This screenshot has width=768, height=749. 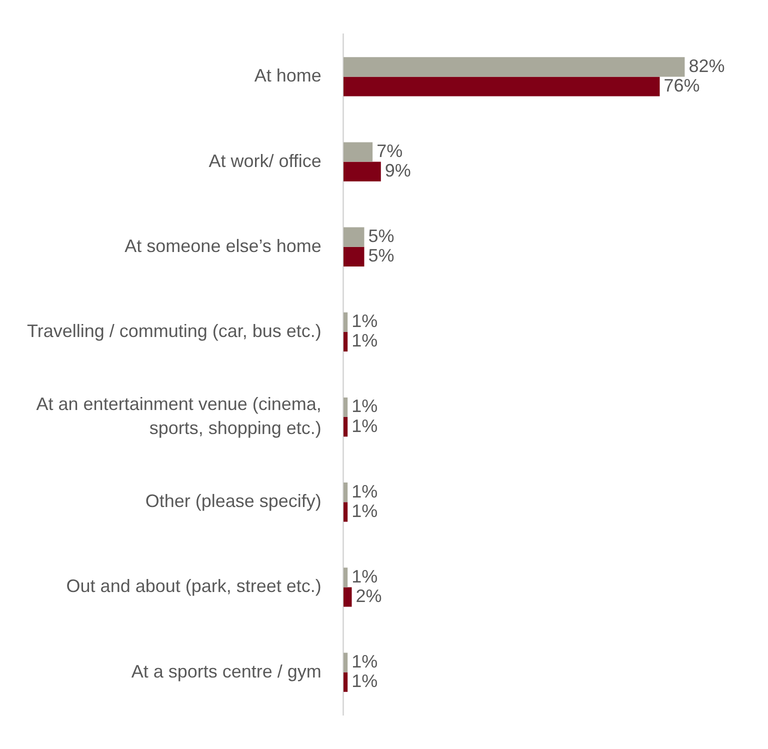 I want to click on data-label: 76%, so click(x=682, y=85).